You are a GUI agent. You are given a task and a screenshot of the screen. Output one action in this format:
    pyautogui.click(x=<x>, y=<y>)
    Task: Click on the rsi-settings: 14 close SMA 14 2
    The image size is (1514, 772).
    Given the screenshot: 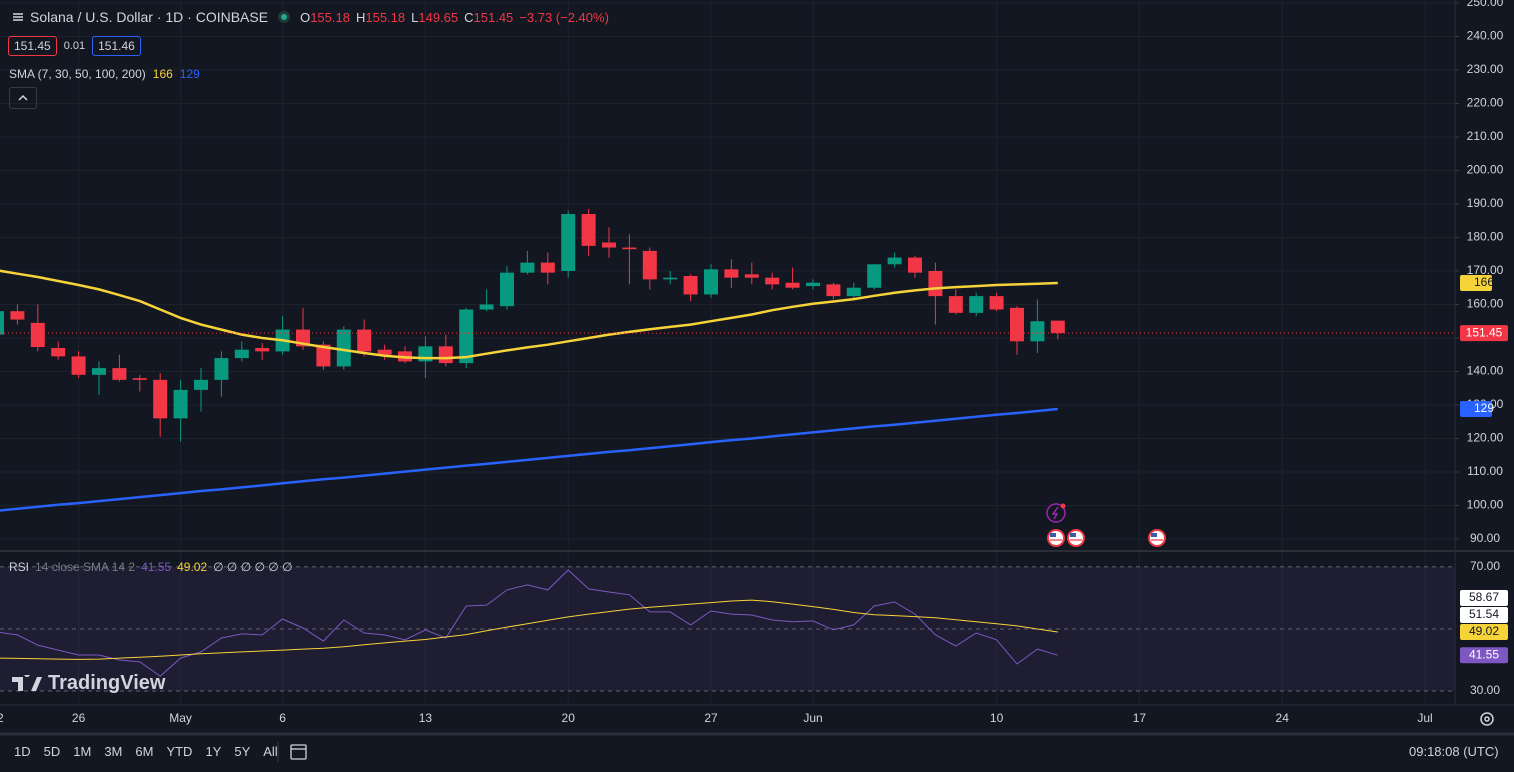 What is the action you would take?
    pyautogui.click(x=85, y=567)
    